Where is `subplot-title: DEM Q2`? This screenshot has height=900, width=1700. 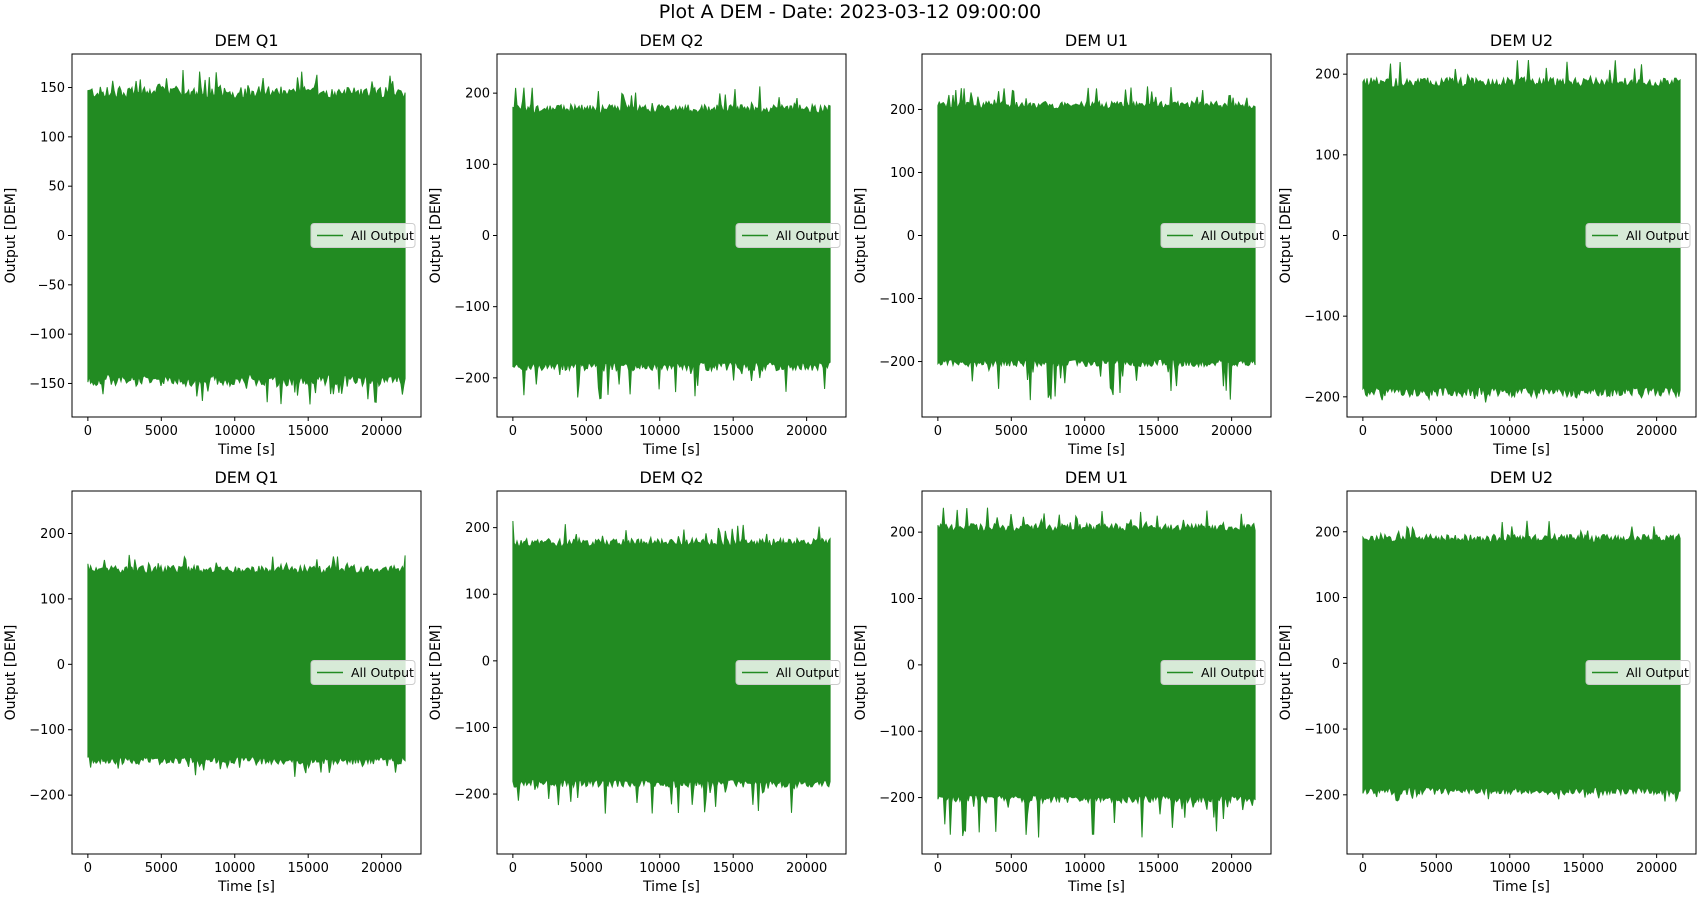 subplot-title: DEM Q2 is located at coordinates (671, 40).